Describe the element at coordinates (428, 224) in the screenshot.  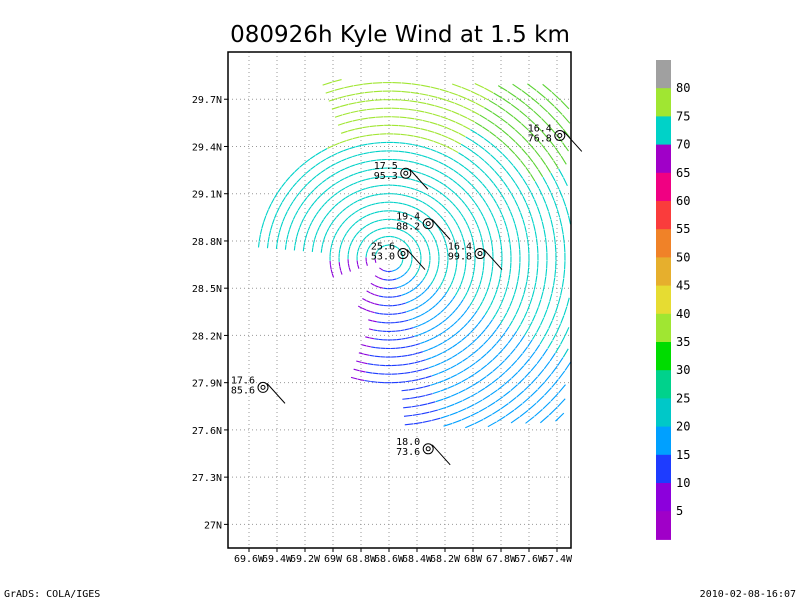
I see `station-dot-icon` at that location.